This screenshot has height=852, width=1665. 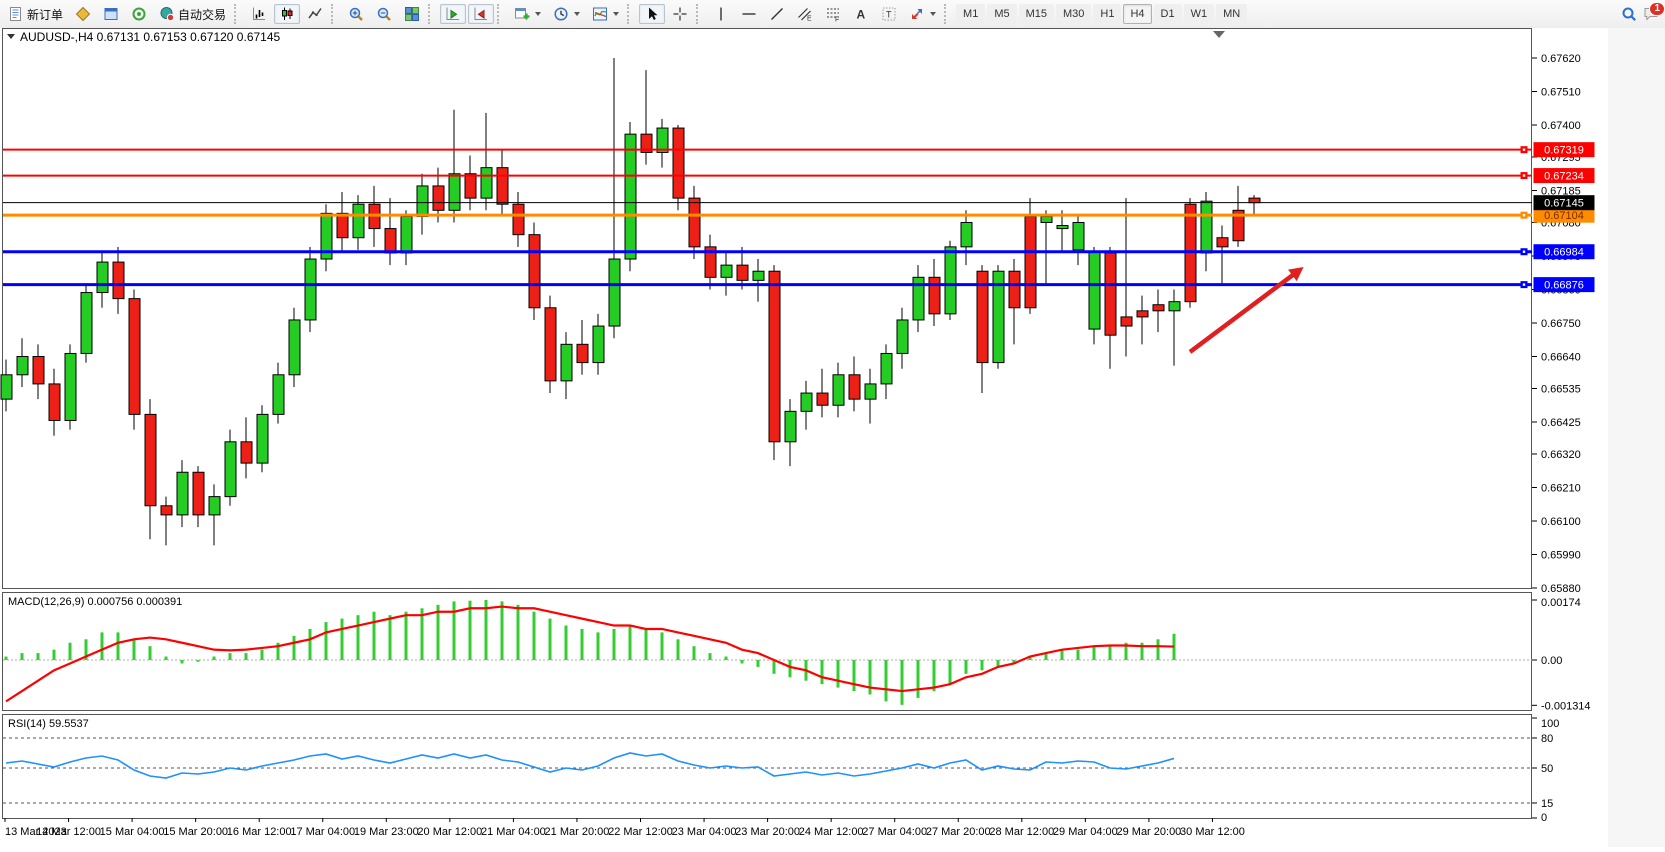 What do you see at coordinates (781, 769) in the screenshot?
I see `rsi-panel: RSI(14) 59.5537 100 80 50 15 0` at bounding box center [781, 769].